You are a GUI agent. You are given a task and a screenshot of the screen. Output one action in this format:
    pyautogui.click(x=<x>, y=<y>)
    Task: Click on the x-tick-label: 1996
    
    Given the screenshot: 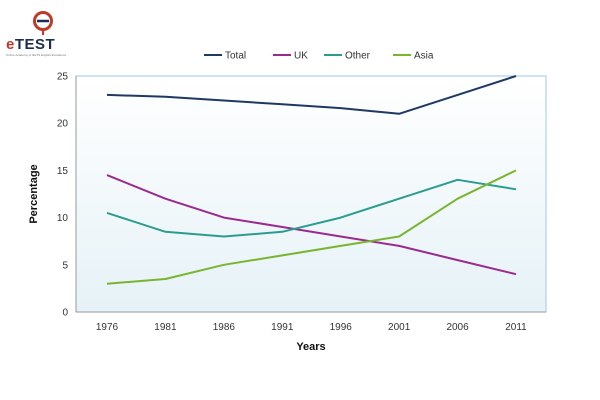 What is the action you would take?
    pyautogui.click(x=341, y=327)
    